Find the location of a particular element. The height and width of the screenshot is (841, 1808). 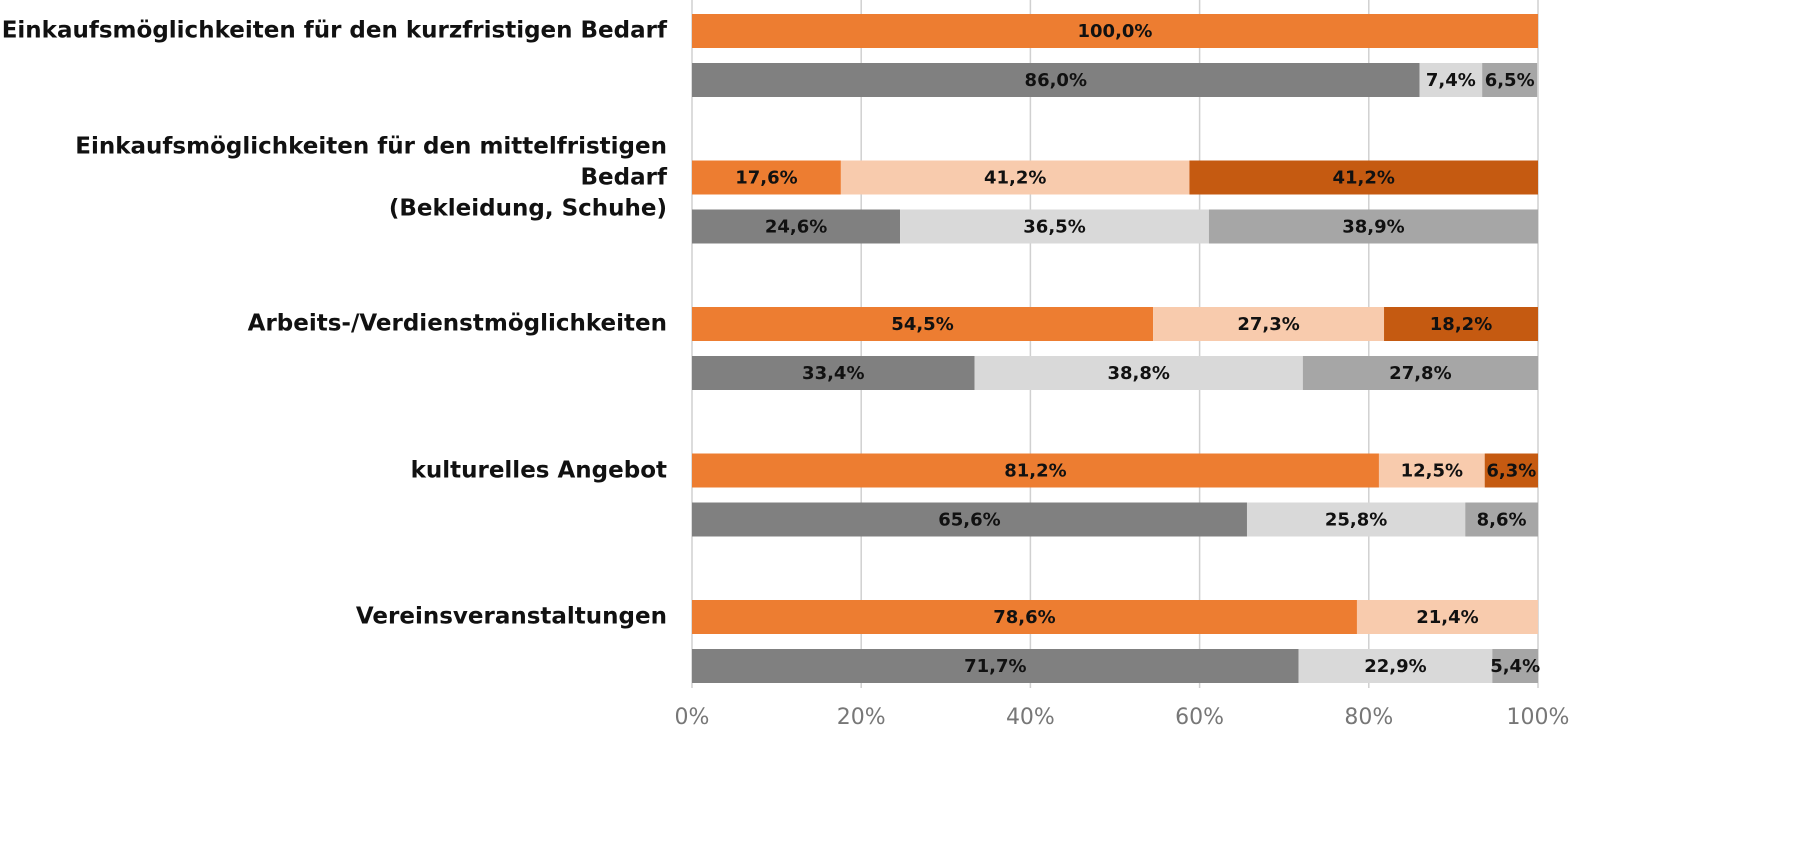

value-label: 86,0% is located at coordinates (1056, 80).